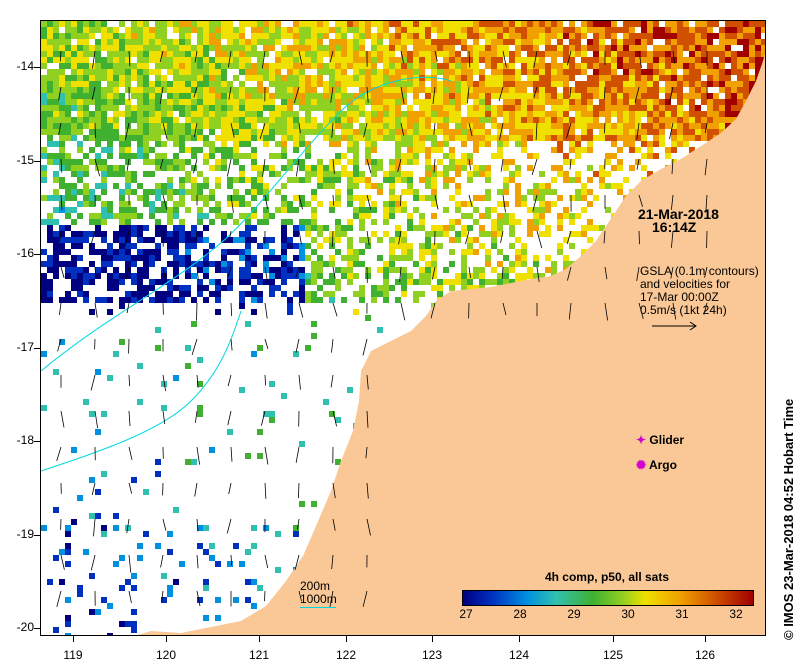 The height and width of the screenshot is (672, 809). What do you see at coordinates (315, 586) in the screenshot?
I see `depth-200-label: 200m` at bounding box center [315, 586].